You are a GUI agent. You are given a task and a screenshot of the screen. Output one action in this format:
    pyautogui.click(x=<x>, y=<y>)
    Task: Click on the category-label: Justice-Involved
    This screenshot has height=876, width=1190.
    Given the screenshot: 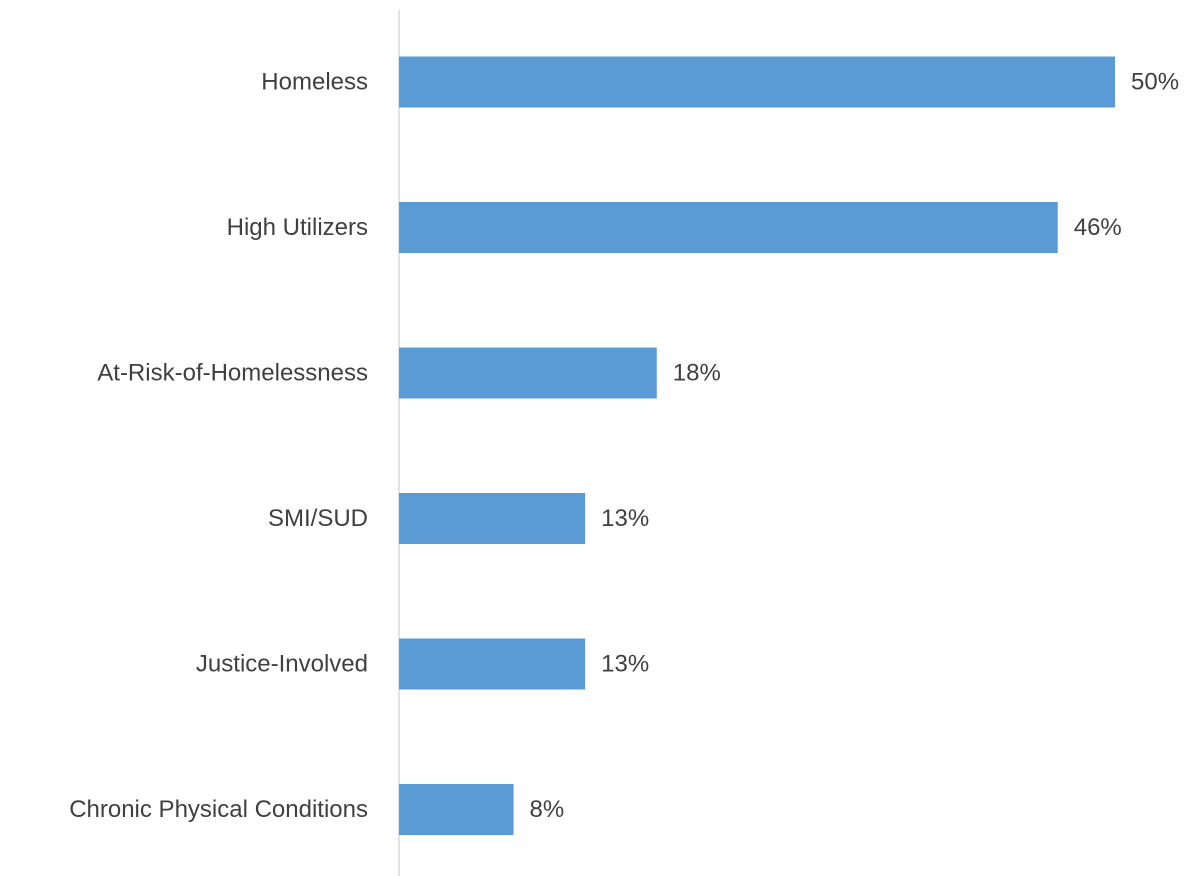 What is the action you would take?
    pyautogui.click(x=282, y=664)
    